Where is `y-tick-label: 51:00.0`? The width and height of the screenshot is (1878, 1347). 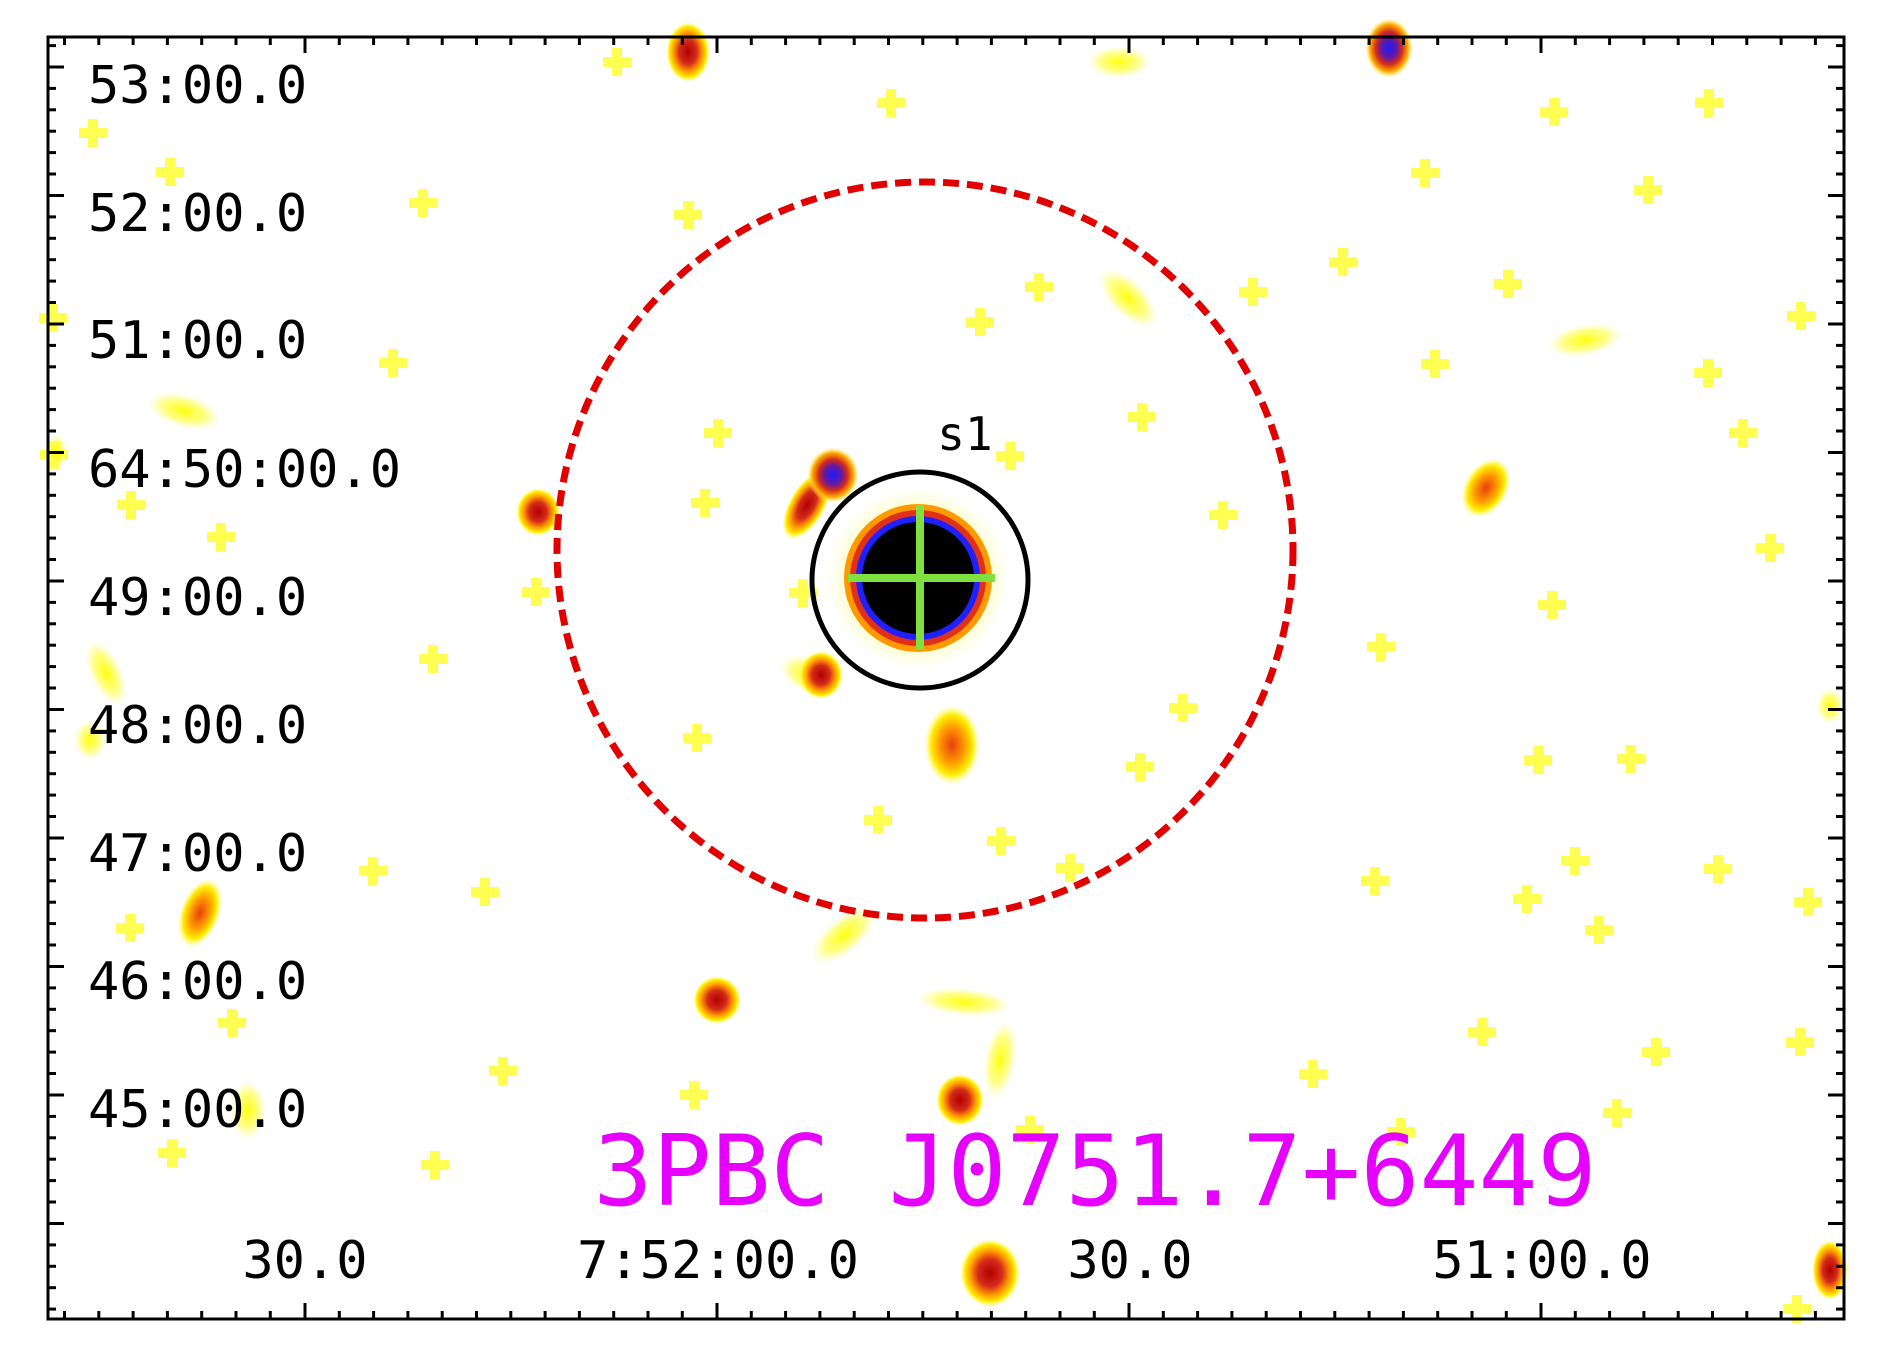
y-tick-label: 51:00.0 is located at coordinates (197, 341).